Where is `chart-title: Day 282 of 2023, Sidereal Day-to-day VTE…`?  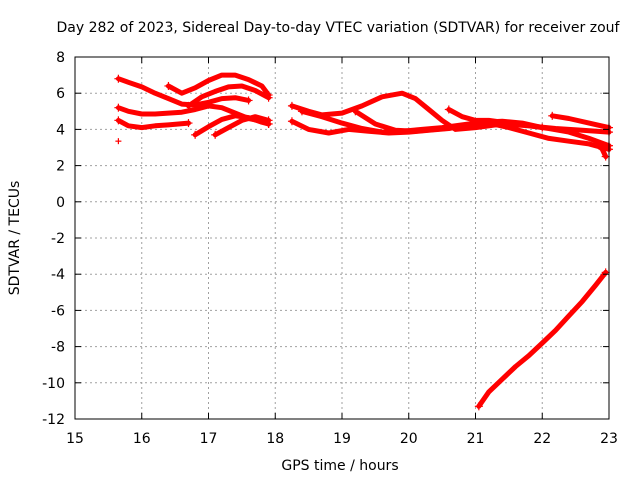 chart-title: Day 282 of 2023, Sidereal Day-to-day VTE… is located at coordinates (339, 28).